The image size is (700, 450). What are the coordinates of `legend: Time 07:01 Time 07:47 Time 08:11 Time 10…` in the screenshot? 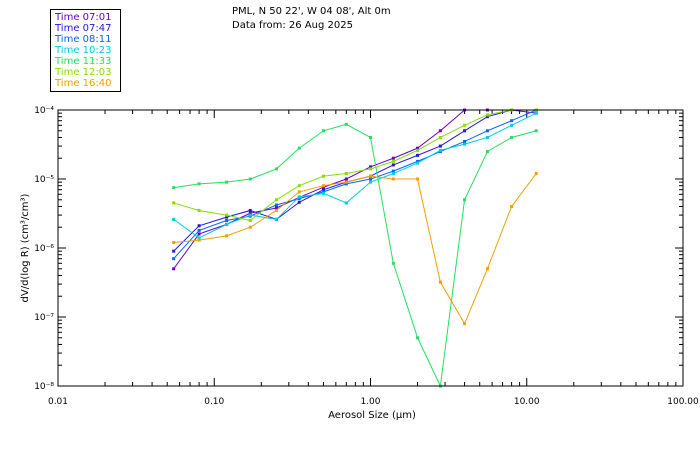 It's located at (85, 50).